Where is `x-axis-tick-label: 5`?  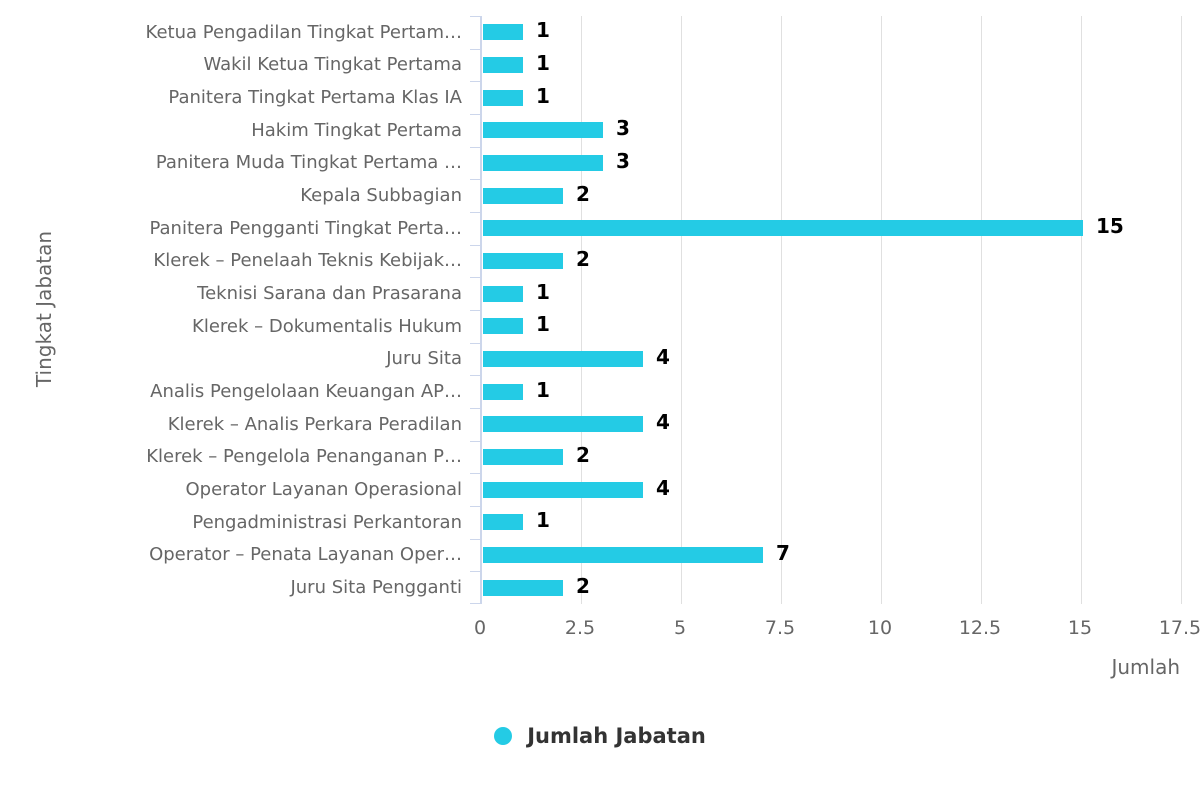
x-axis-tick-label: 5 is located at coordinates (680, 628).